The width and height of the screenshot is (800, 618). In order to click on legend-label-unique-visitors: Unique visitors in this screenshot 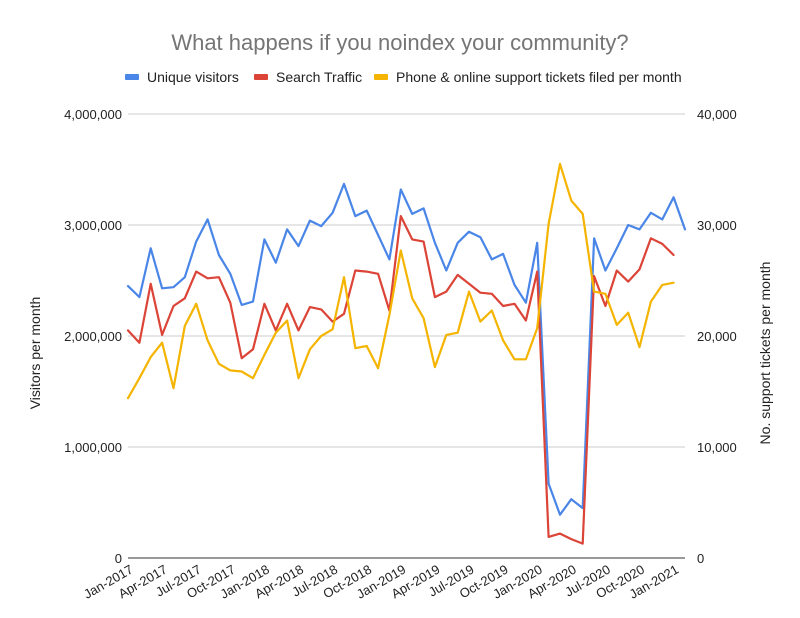, I will do `click(193, 77)`.